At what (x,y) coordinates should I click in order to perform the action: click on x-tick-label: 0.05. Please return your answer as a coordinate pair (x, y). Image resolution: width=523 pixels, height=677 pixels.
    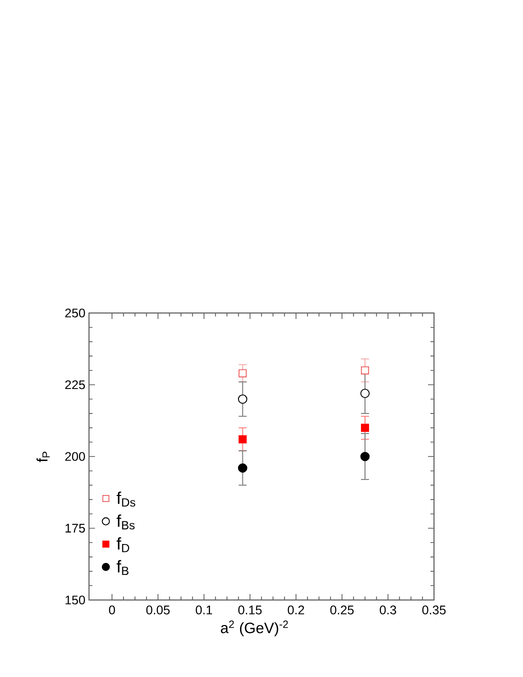
    Looking at the image, I should click on (158, 610).